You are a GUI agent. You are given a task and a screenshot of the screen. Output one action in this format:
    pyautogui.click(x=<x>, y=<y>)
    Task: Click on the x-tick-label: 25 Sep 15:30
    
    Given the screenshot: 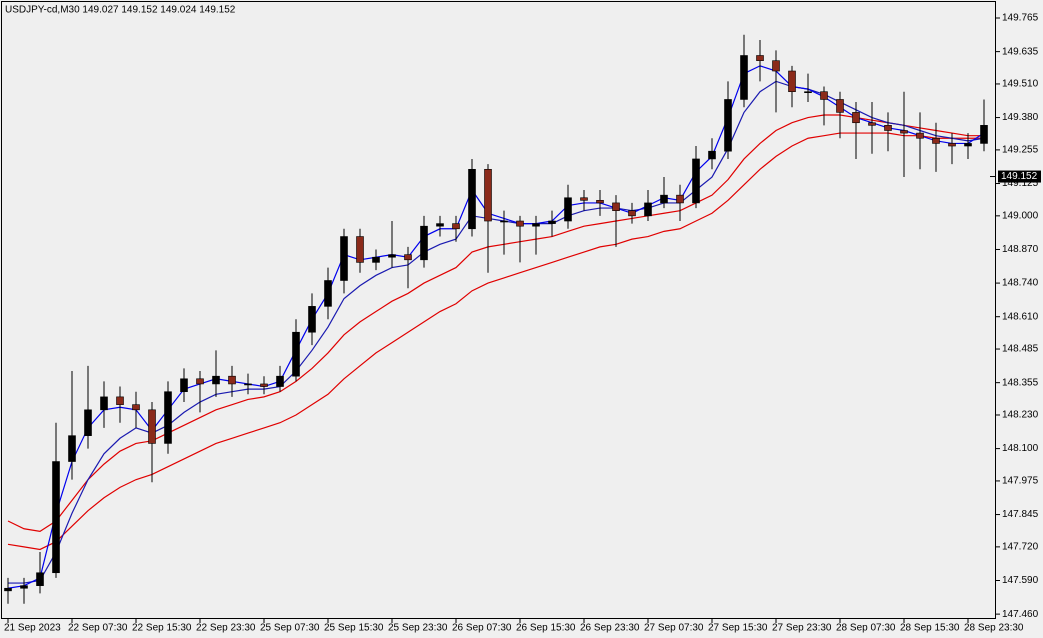 What is the action you would take?
    pyautogui.click(x=354, y=628)
    